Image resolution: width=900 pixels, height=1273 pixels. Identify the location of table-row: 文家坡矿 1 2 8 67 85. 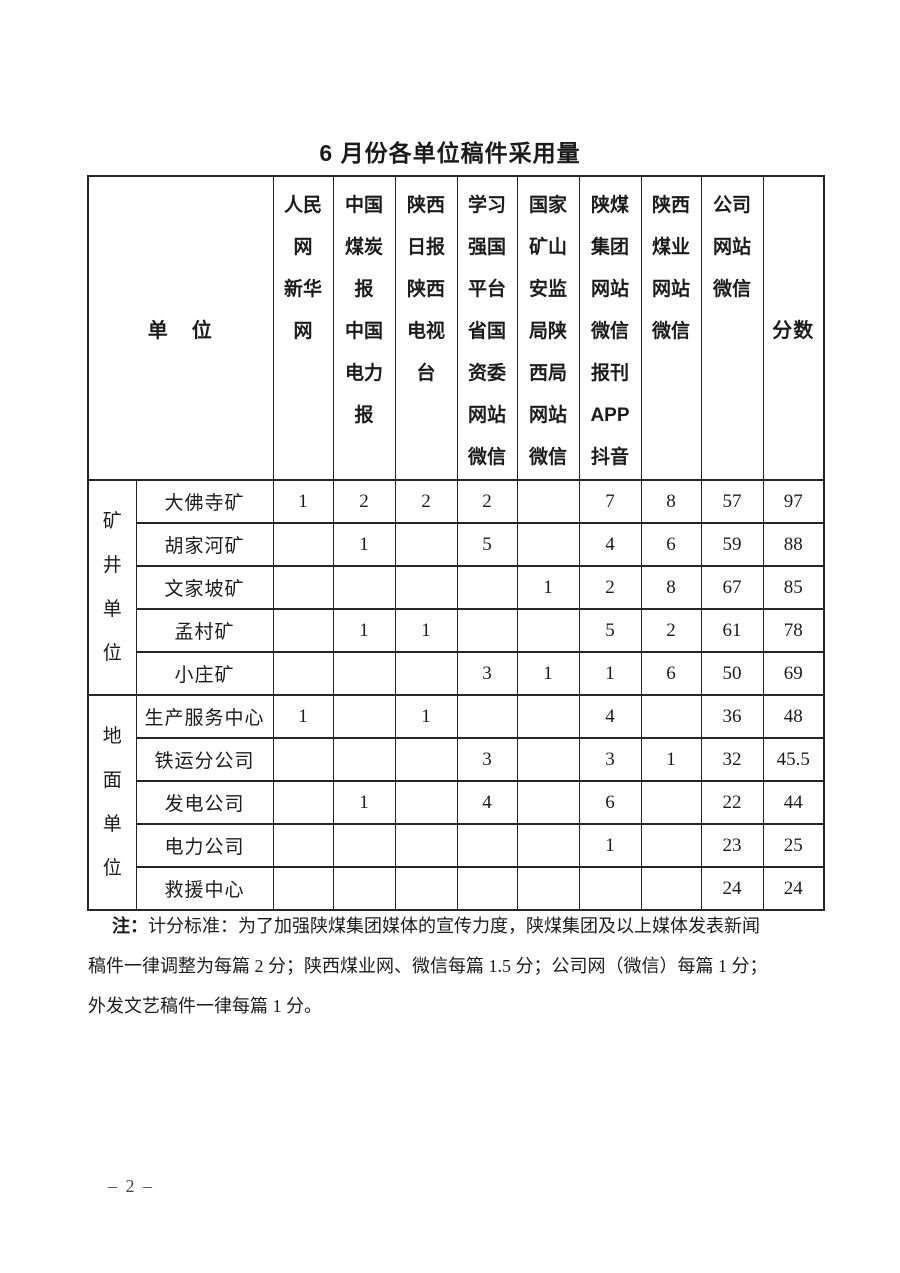
(456, 587).